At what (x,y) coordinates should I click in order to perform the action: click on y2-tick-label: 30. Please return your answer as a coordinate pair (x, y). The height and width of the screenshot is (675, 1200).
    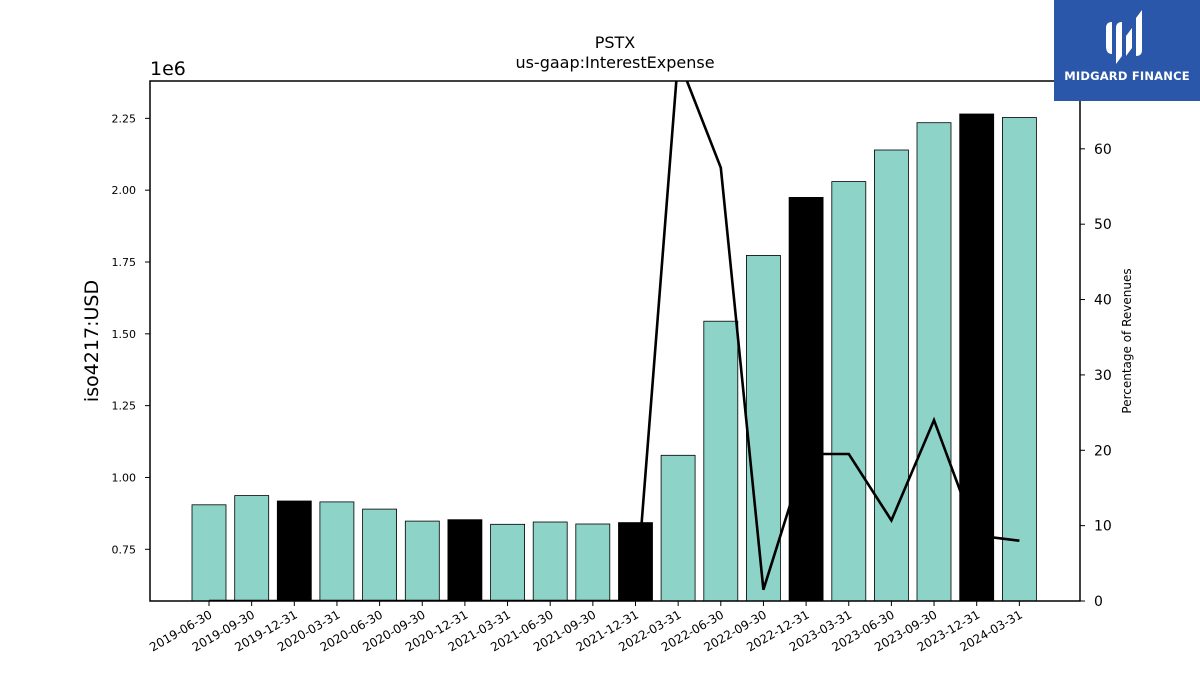
    Looking at the image, I should click on (1103, 376).